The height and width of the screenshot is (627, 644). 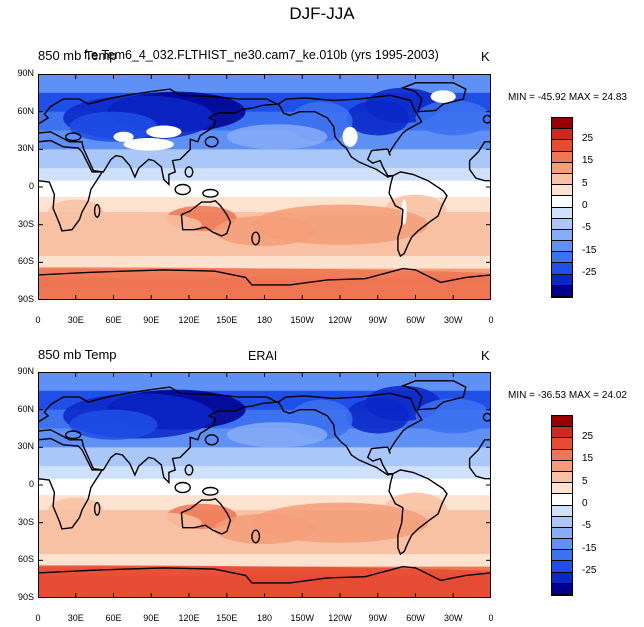 I want to click on colorbar-tick-label: -25, so click(x=589, y=570).